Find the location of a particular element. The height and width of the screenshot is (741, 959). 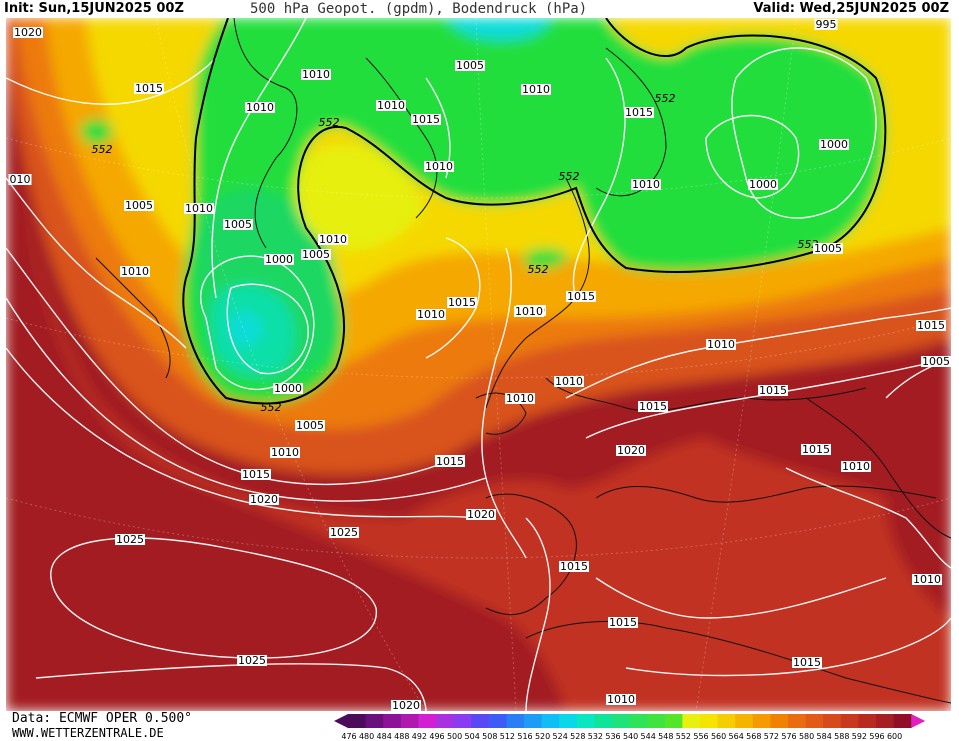

colorbar-tick-label: 532 is located at coordinates (595, 736).